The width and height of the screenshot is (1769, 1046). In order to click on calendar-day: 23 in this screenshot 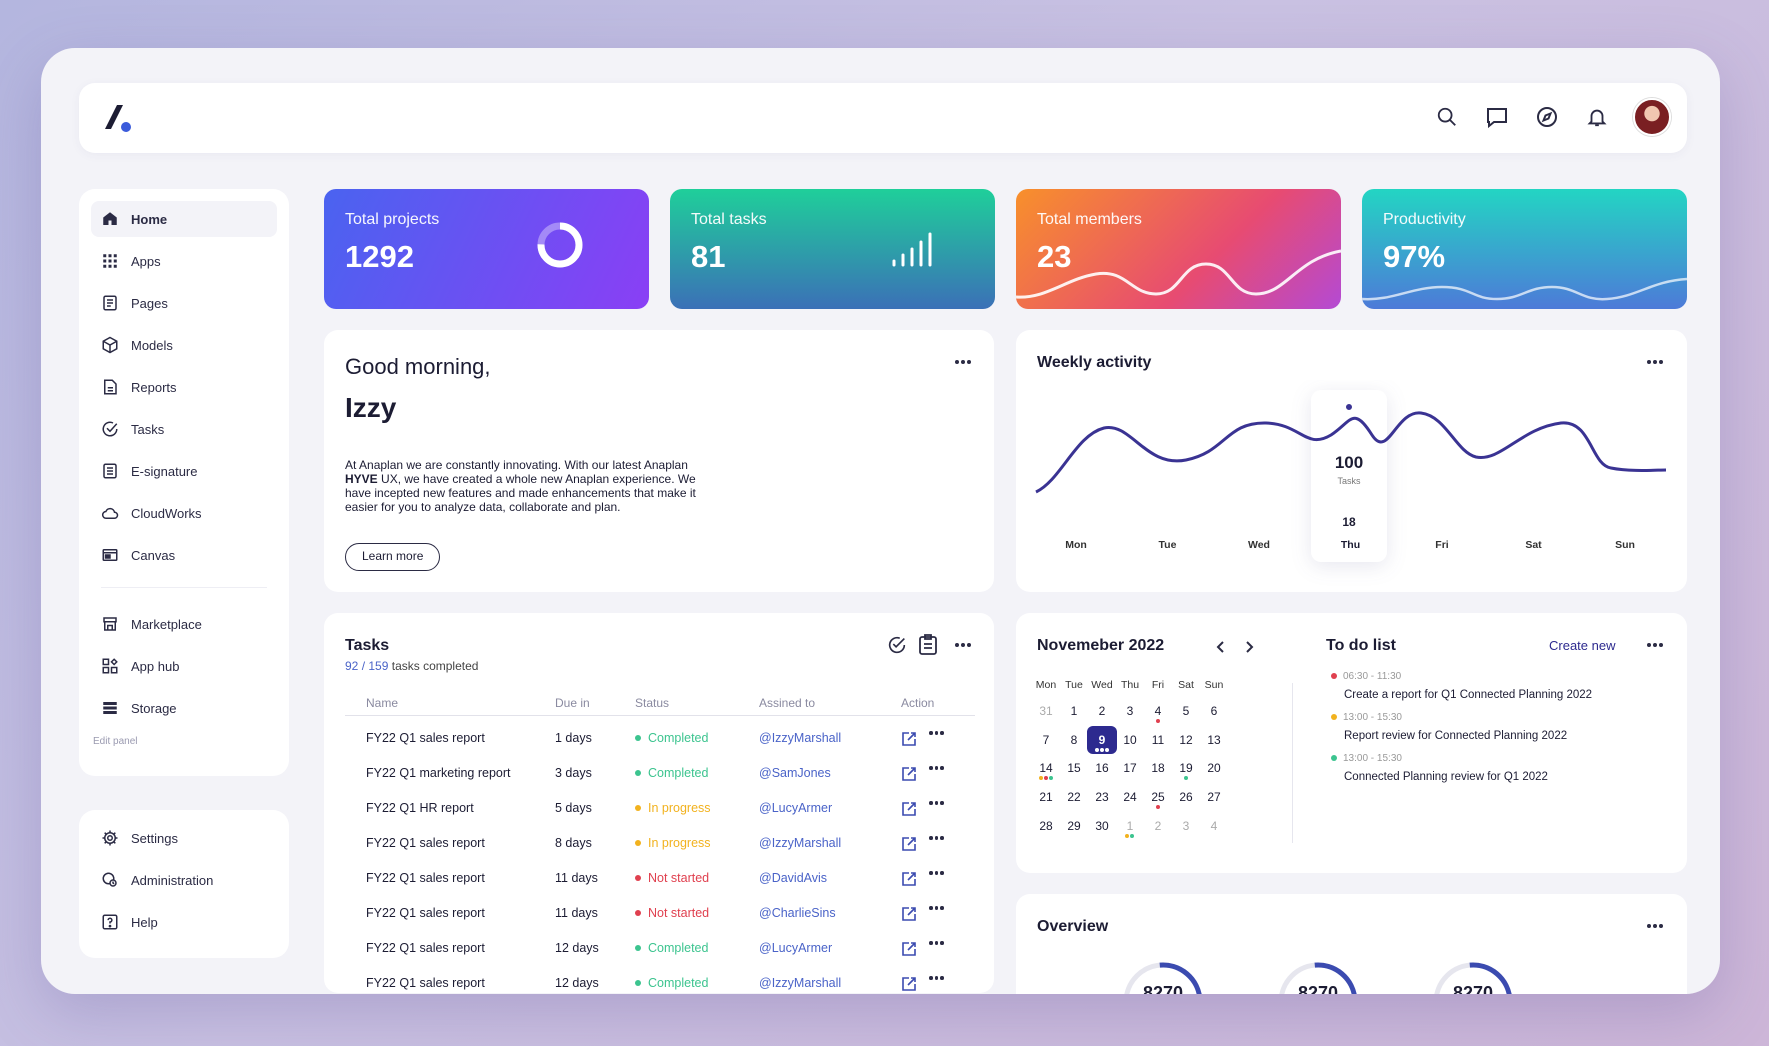, I will do `click(1102, 797)`.